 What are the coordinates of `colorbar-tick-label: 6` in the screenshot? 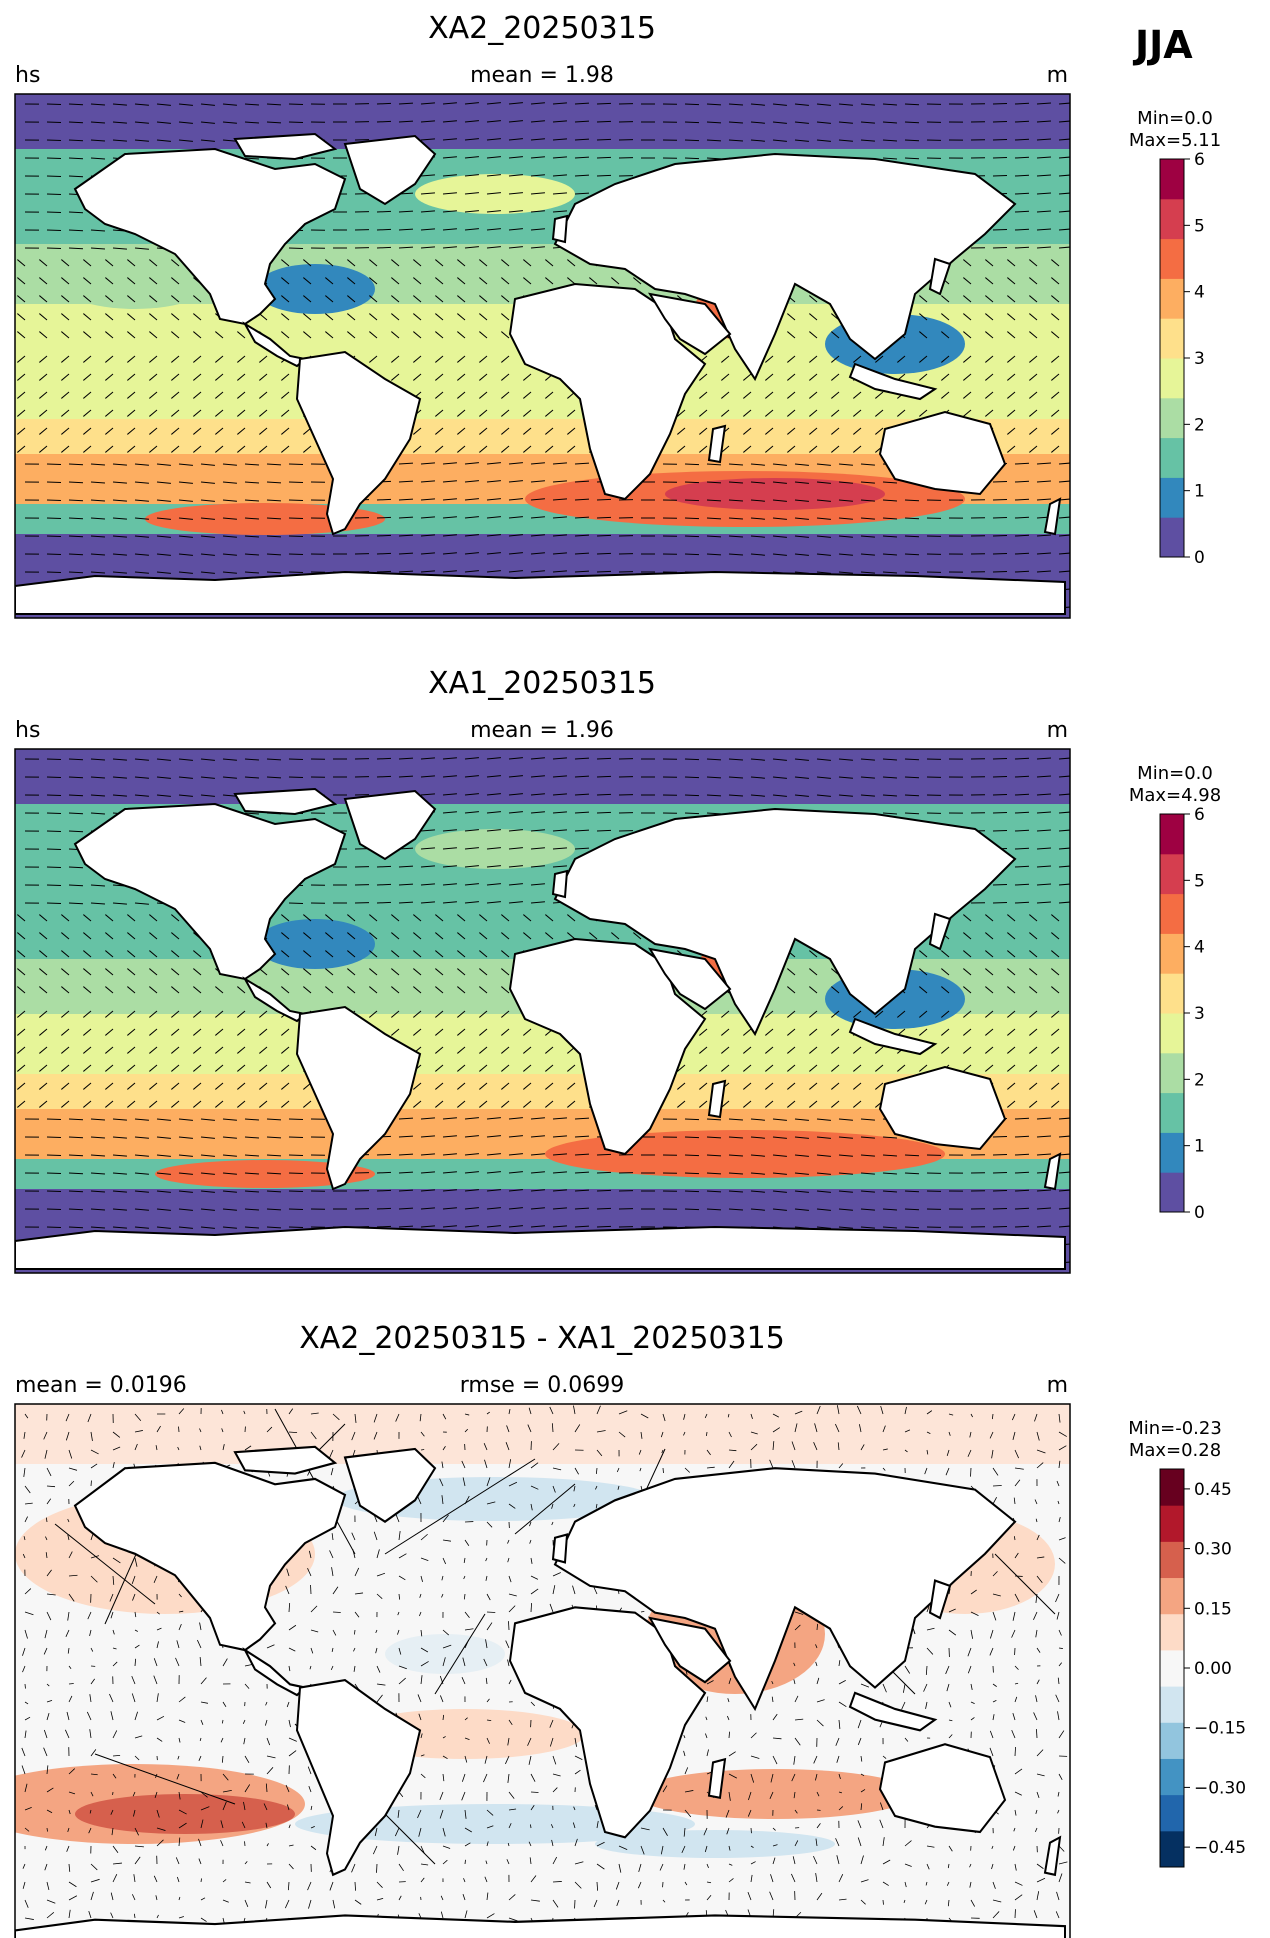 It's located at (1199, 815).